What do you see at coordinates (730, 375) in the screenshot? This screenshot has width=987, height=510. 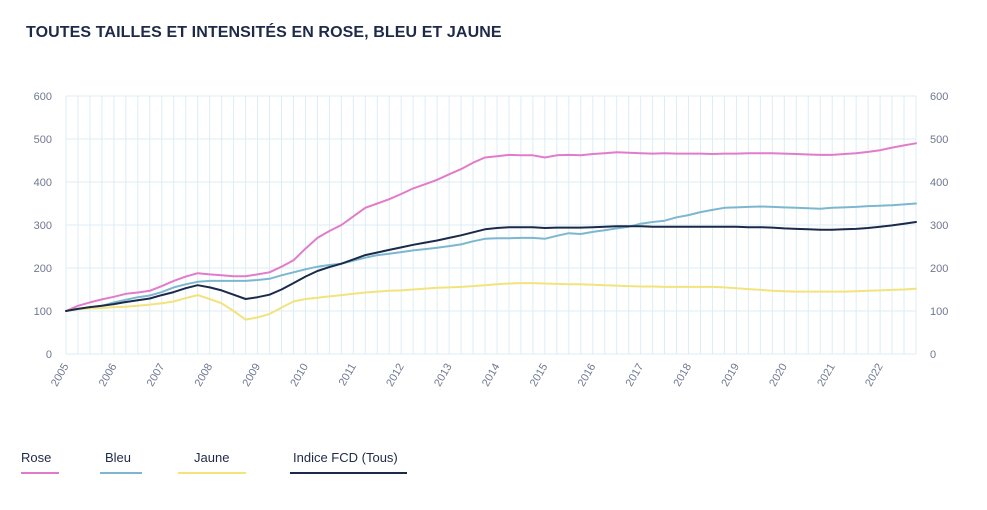 I see `x-tick-label: 2019` at bounding box center [730, 375].